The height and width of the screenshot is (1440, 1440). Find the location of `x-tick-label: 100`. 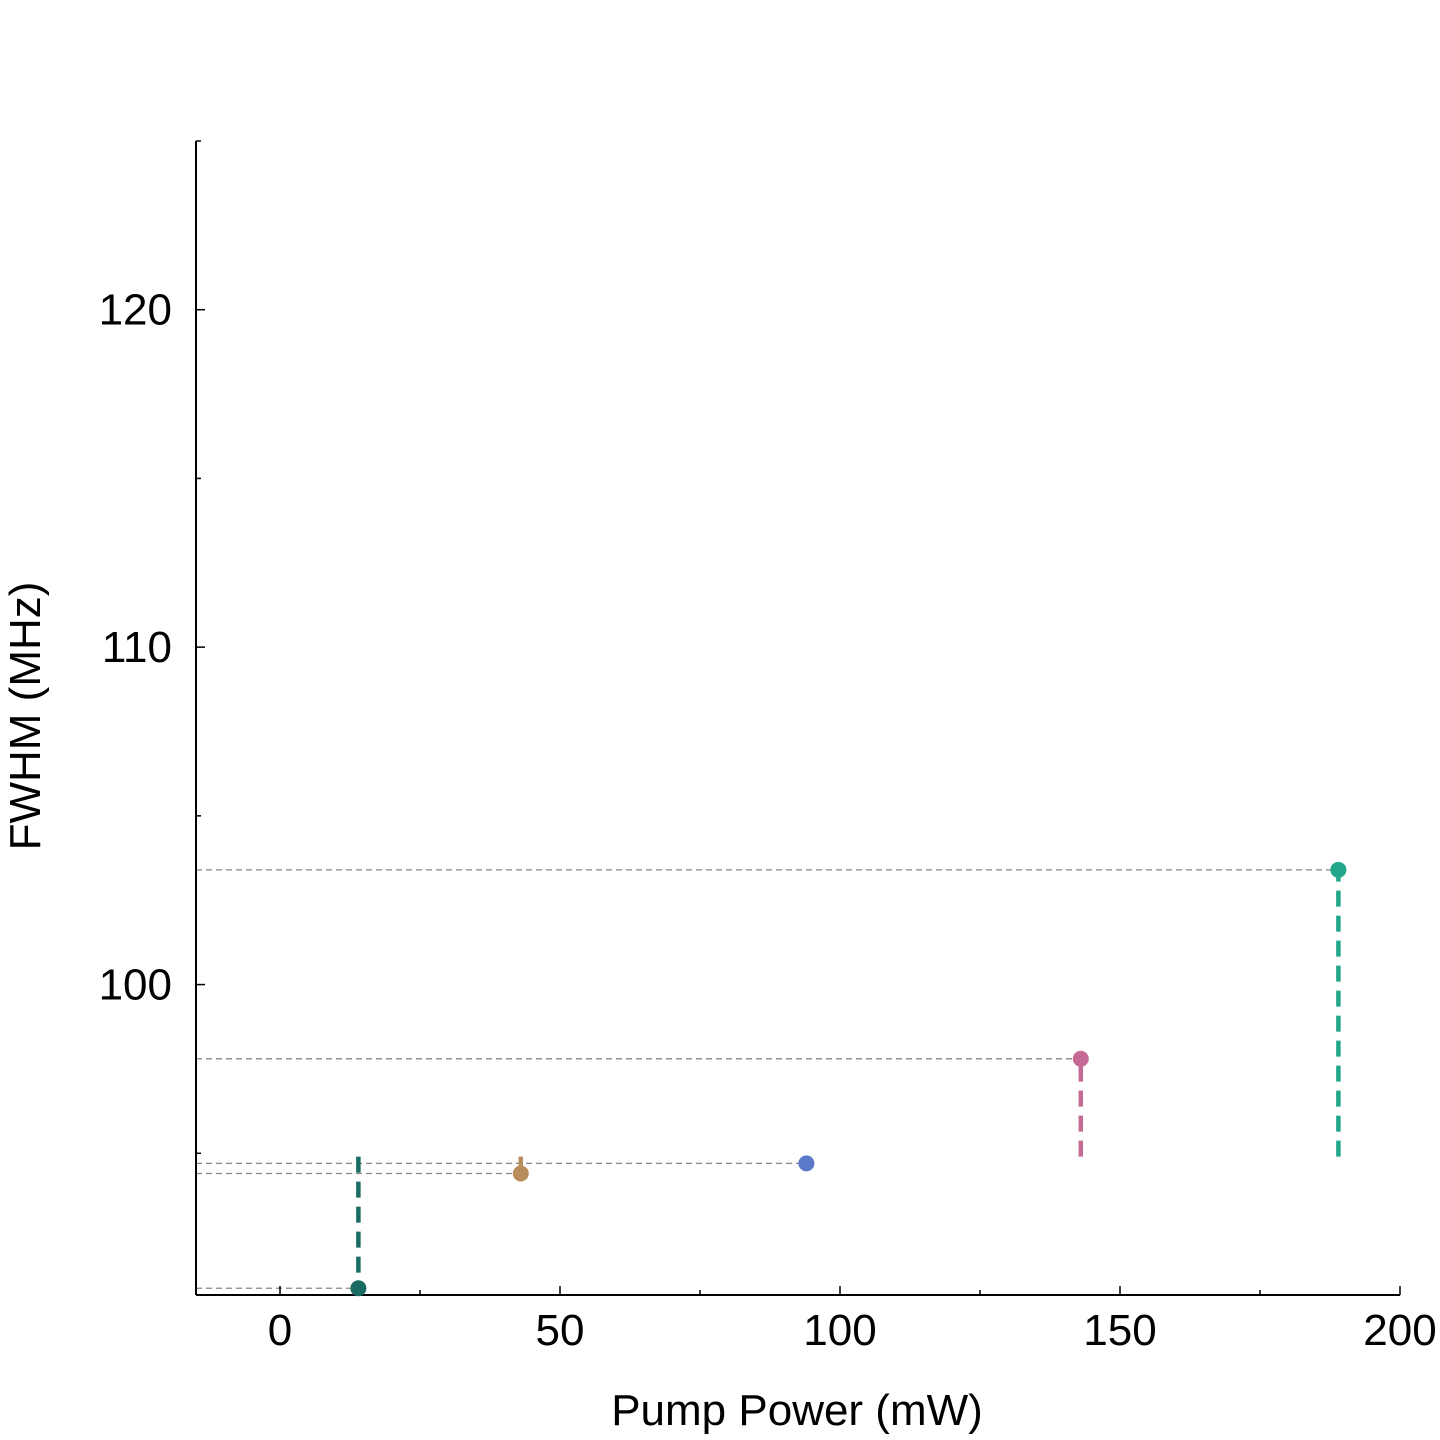

x-tick-label: 100 is located at coordinates (839, 1330).